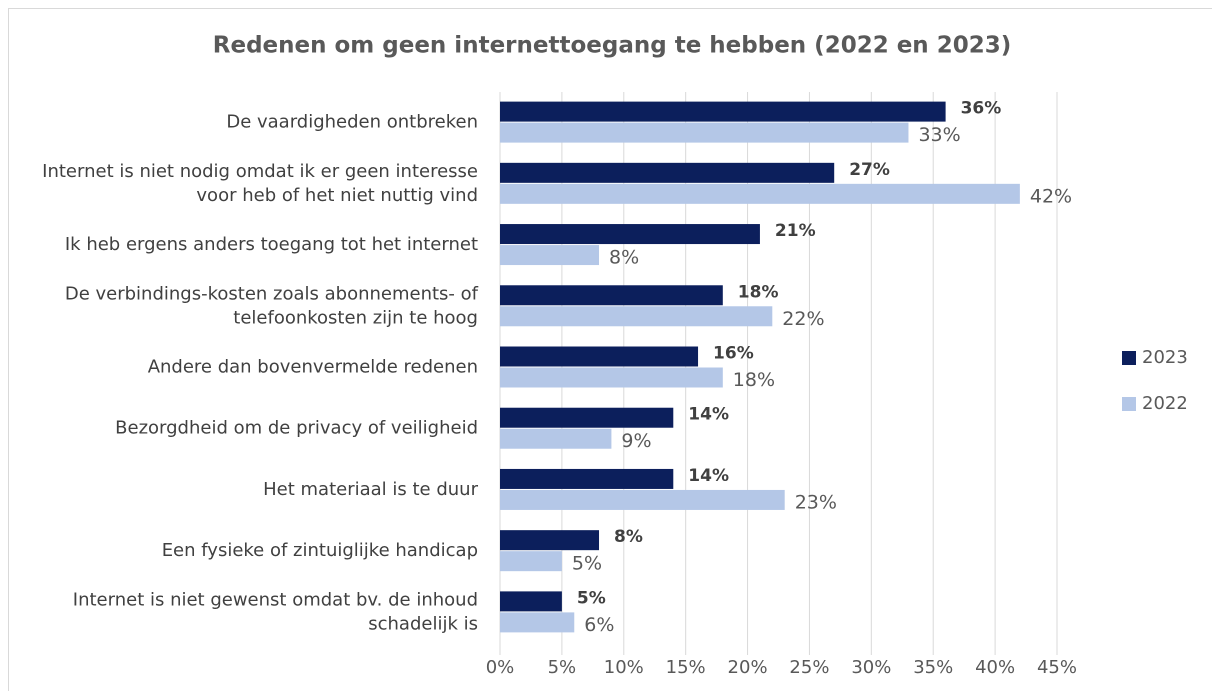 This screenshot has width=1212, height=691. I want to click on x-tick-label: 10%, so click(624, 667).